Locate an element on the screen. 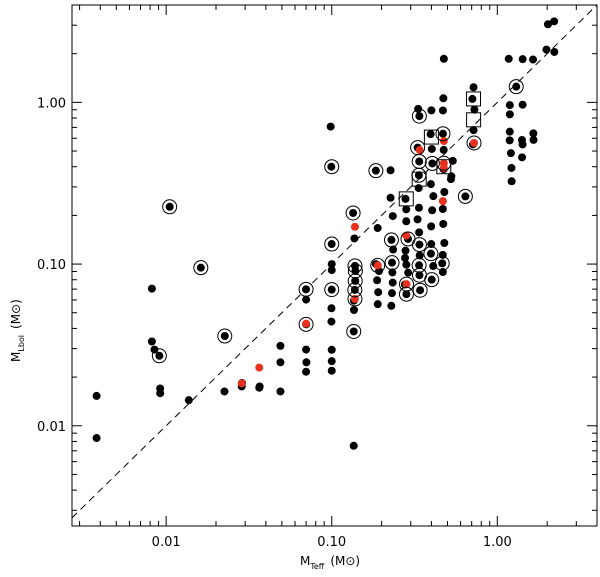  x-axis-title-unit: (M⊙) is located at coordinates (345, 561).